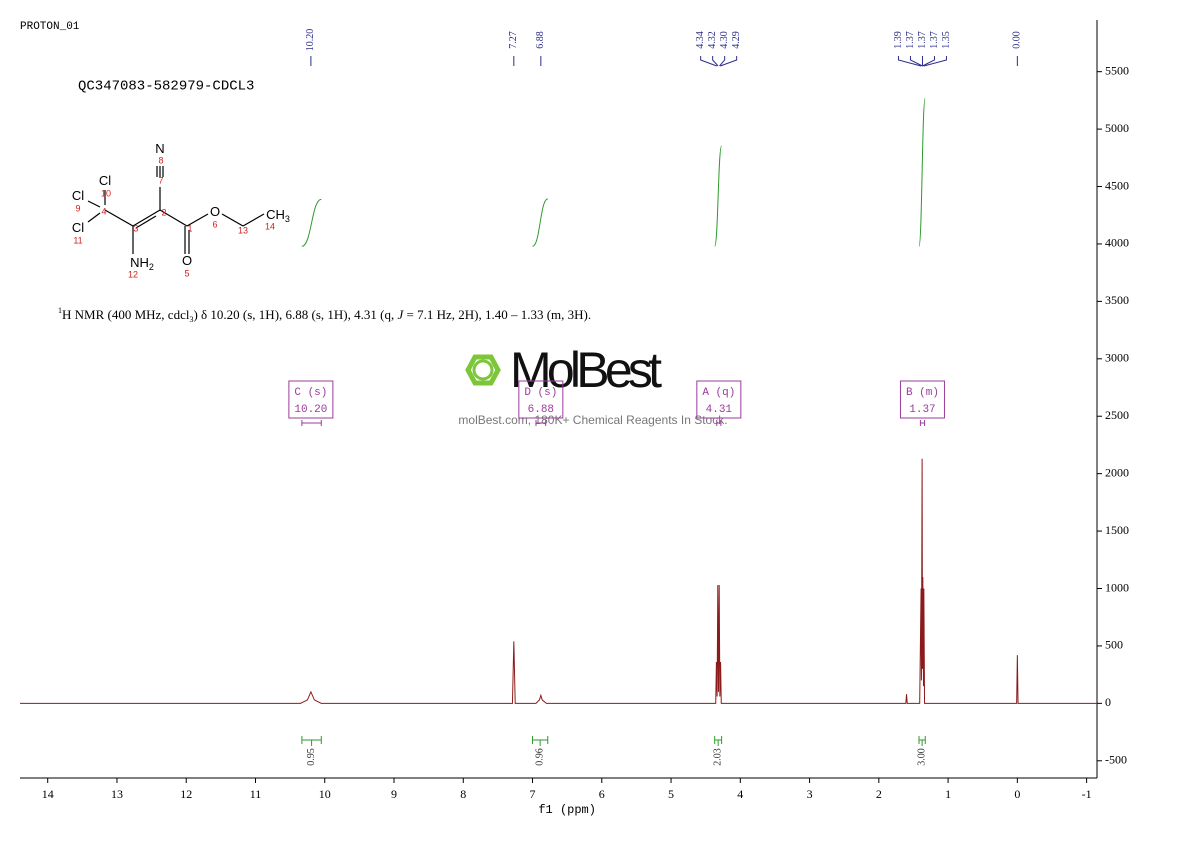 Image resolution: width=1190 pixels, height=841 pixels. Describe the element at coordinates (394, 794) in the screenshot. I see `x-tick-label: 9` at that location.